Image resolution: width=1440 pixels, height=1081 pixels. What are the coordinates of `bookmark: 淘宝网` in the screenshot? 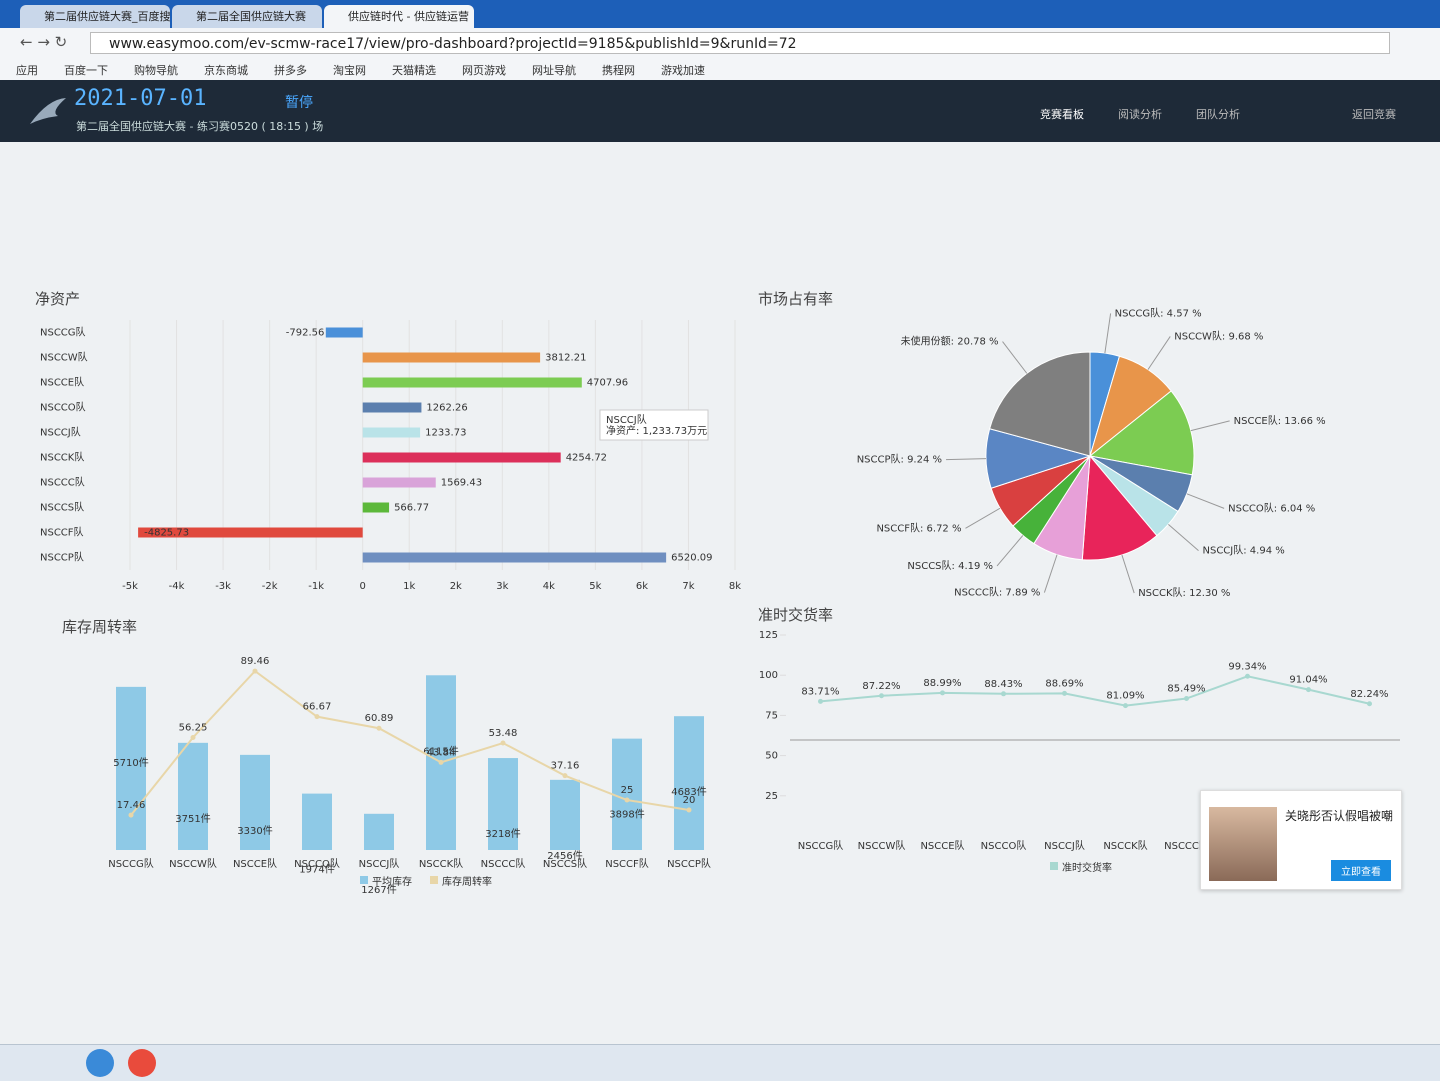 It's located at (349, 70).